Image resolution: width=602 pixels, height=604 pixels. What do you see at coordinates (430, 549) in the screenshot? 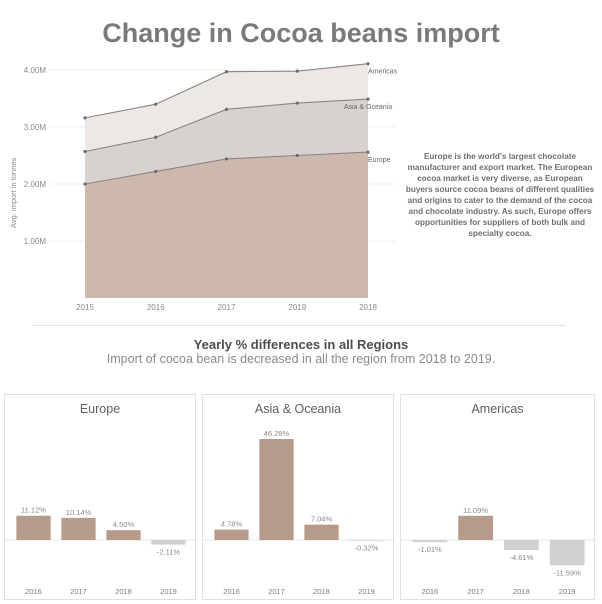
I see `bar-value-label: -1.01%` at bounding box center [430, 549].